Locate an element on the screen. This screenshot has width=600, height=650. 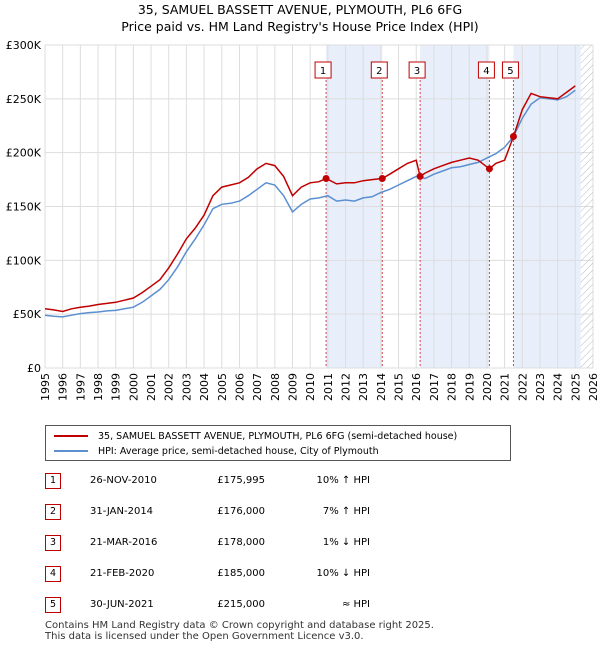
future-hatch-area is located at coordinates (586, 206).